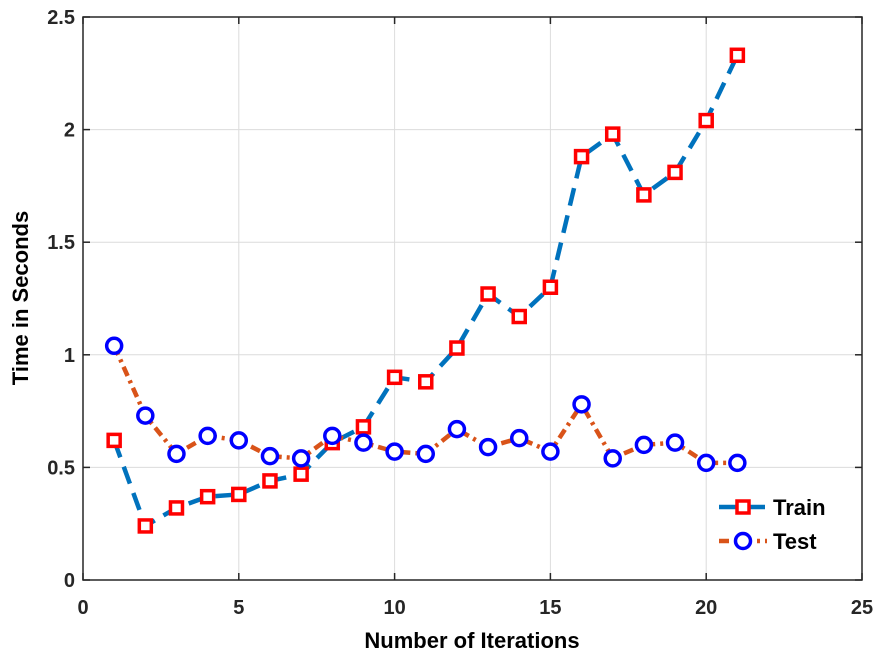 This screenshot has height=656, width=875. I want to click on legend: Train Test, so click(776, 525).